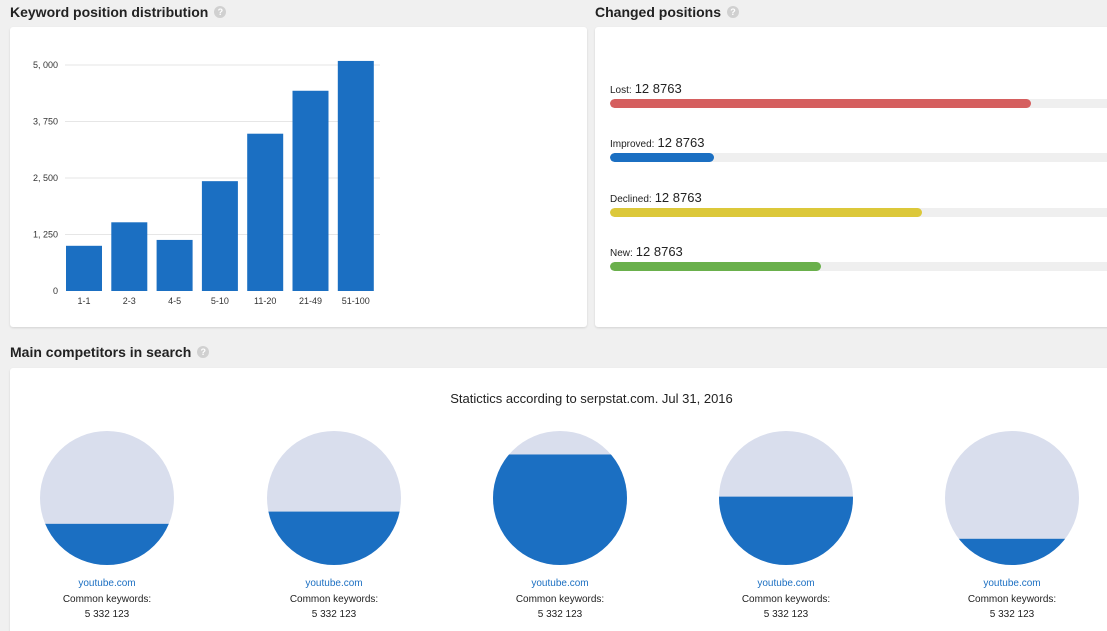 The height and width of the screenshot is (631, 1107). I want to click on x-tick-label: 1-1, so click(83, 301).